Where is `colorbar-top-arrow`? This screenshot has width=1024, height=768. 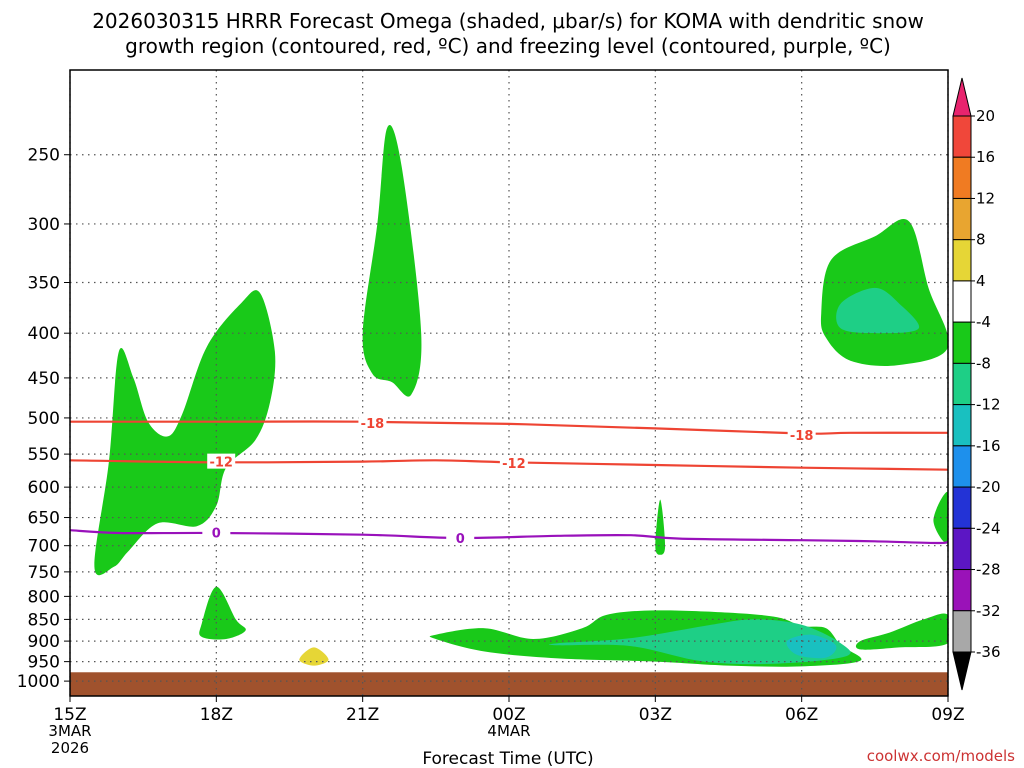
colorbar-top-arrow is located at coordinates (962, 97).